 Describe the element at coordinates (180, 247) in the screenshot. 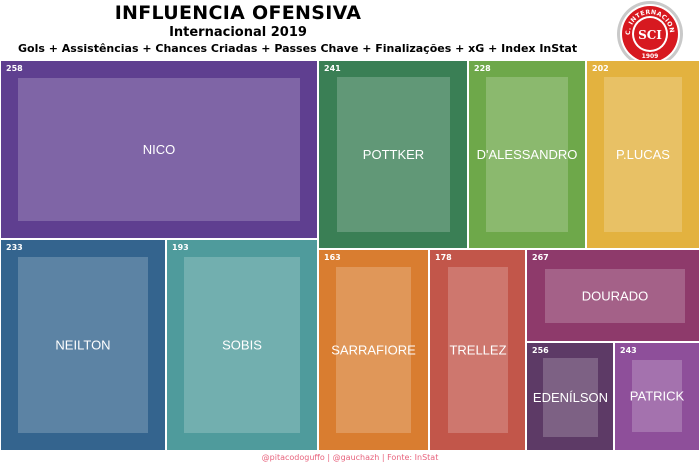

I see `tile-value-label: 193` at that location.